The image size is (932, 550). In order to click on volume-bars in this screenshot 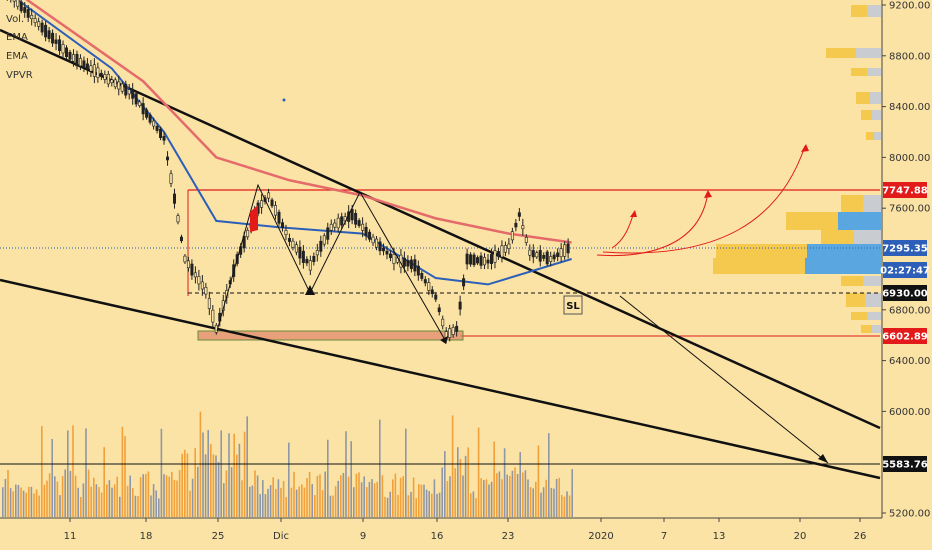, I will do `click(287, 464)`.